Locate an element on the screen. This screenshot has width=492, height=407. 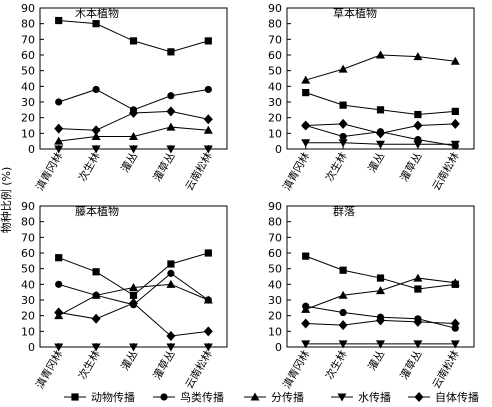
chart-title: 木本植物 is located at coordinates (97, 13).